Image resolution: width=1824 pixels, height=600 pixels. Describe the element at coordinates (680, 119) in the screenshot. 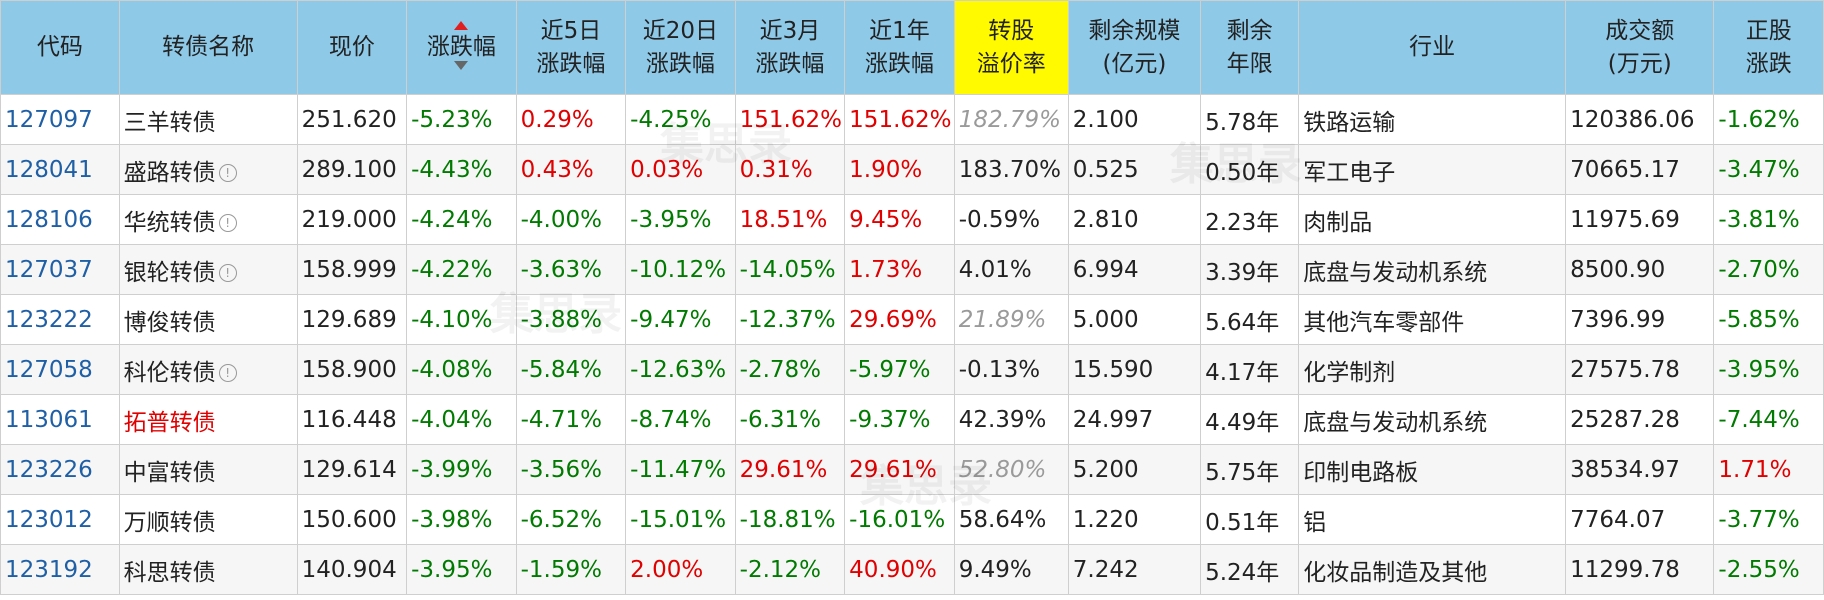

I see `cell-chg20d: -4.25%` at that location.